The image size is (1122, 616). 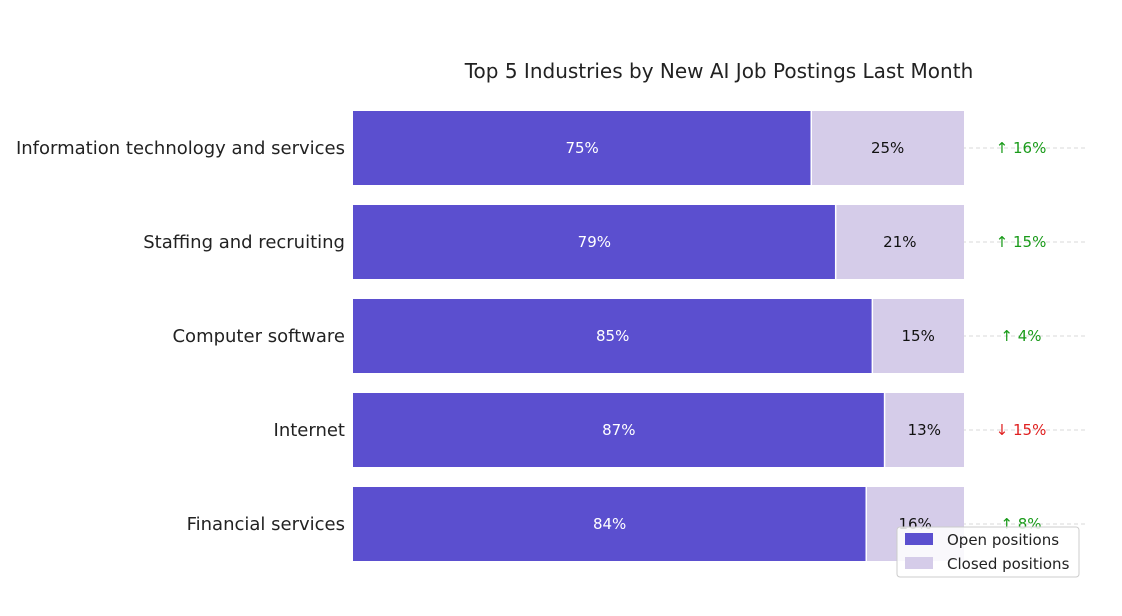 What do you see at coordinates (919, 563) in the screenshot?
I see `legend-swatch-closed` at bounding box center [919, 563].